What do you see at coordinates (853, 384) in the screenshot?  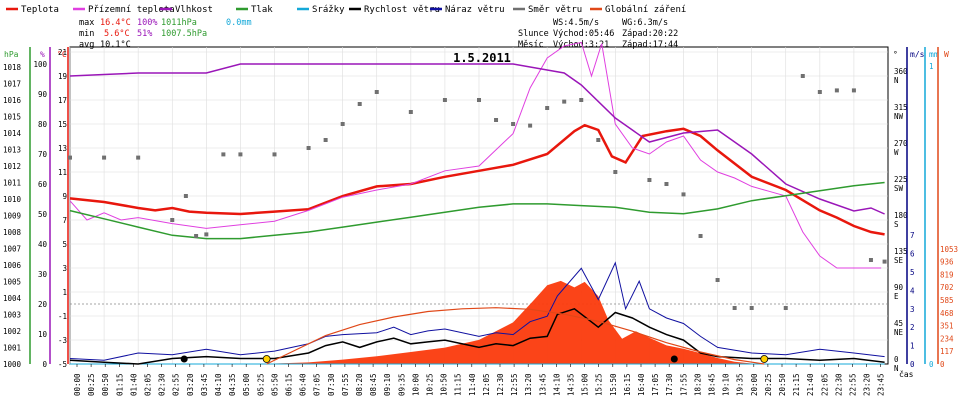 I see `x-tick-label: 22:55` at bounding box center [853, 384].